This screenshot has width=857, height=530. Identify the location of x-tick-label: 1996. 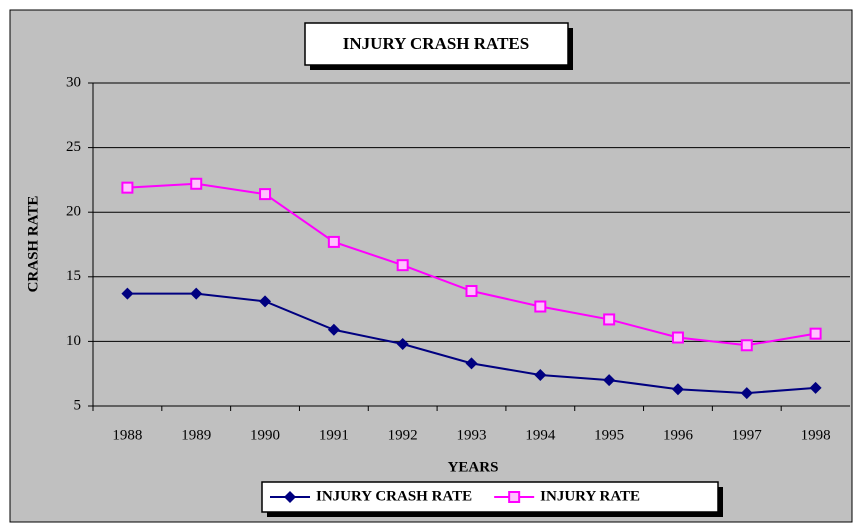
(678, 435).